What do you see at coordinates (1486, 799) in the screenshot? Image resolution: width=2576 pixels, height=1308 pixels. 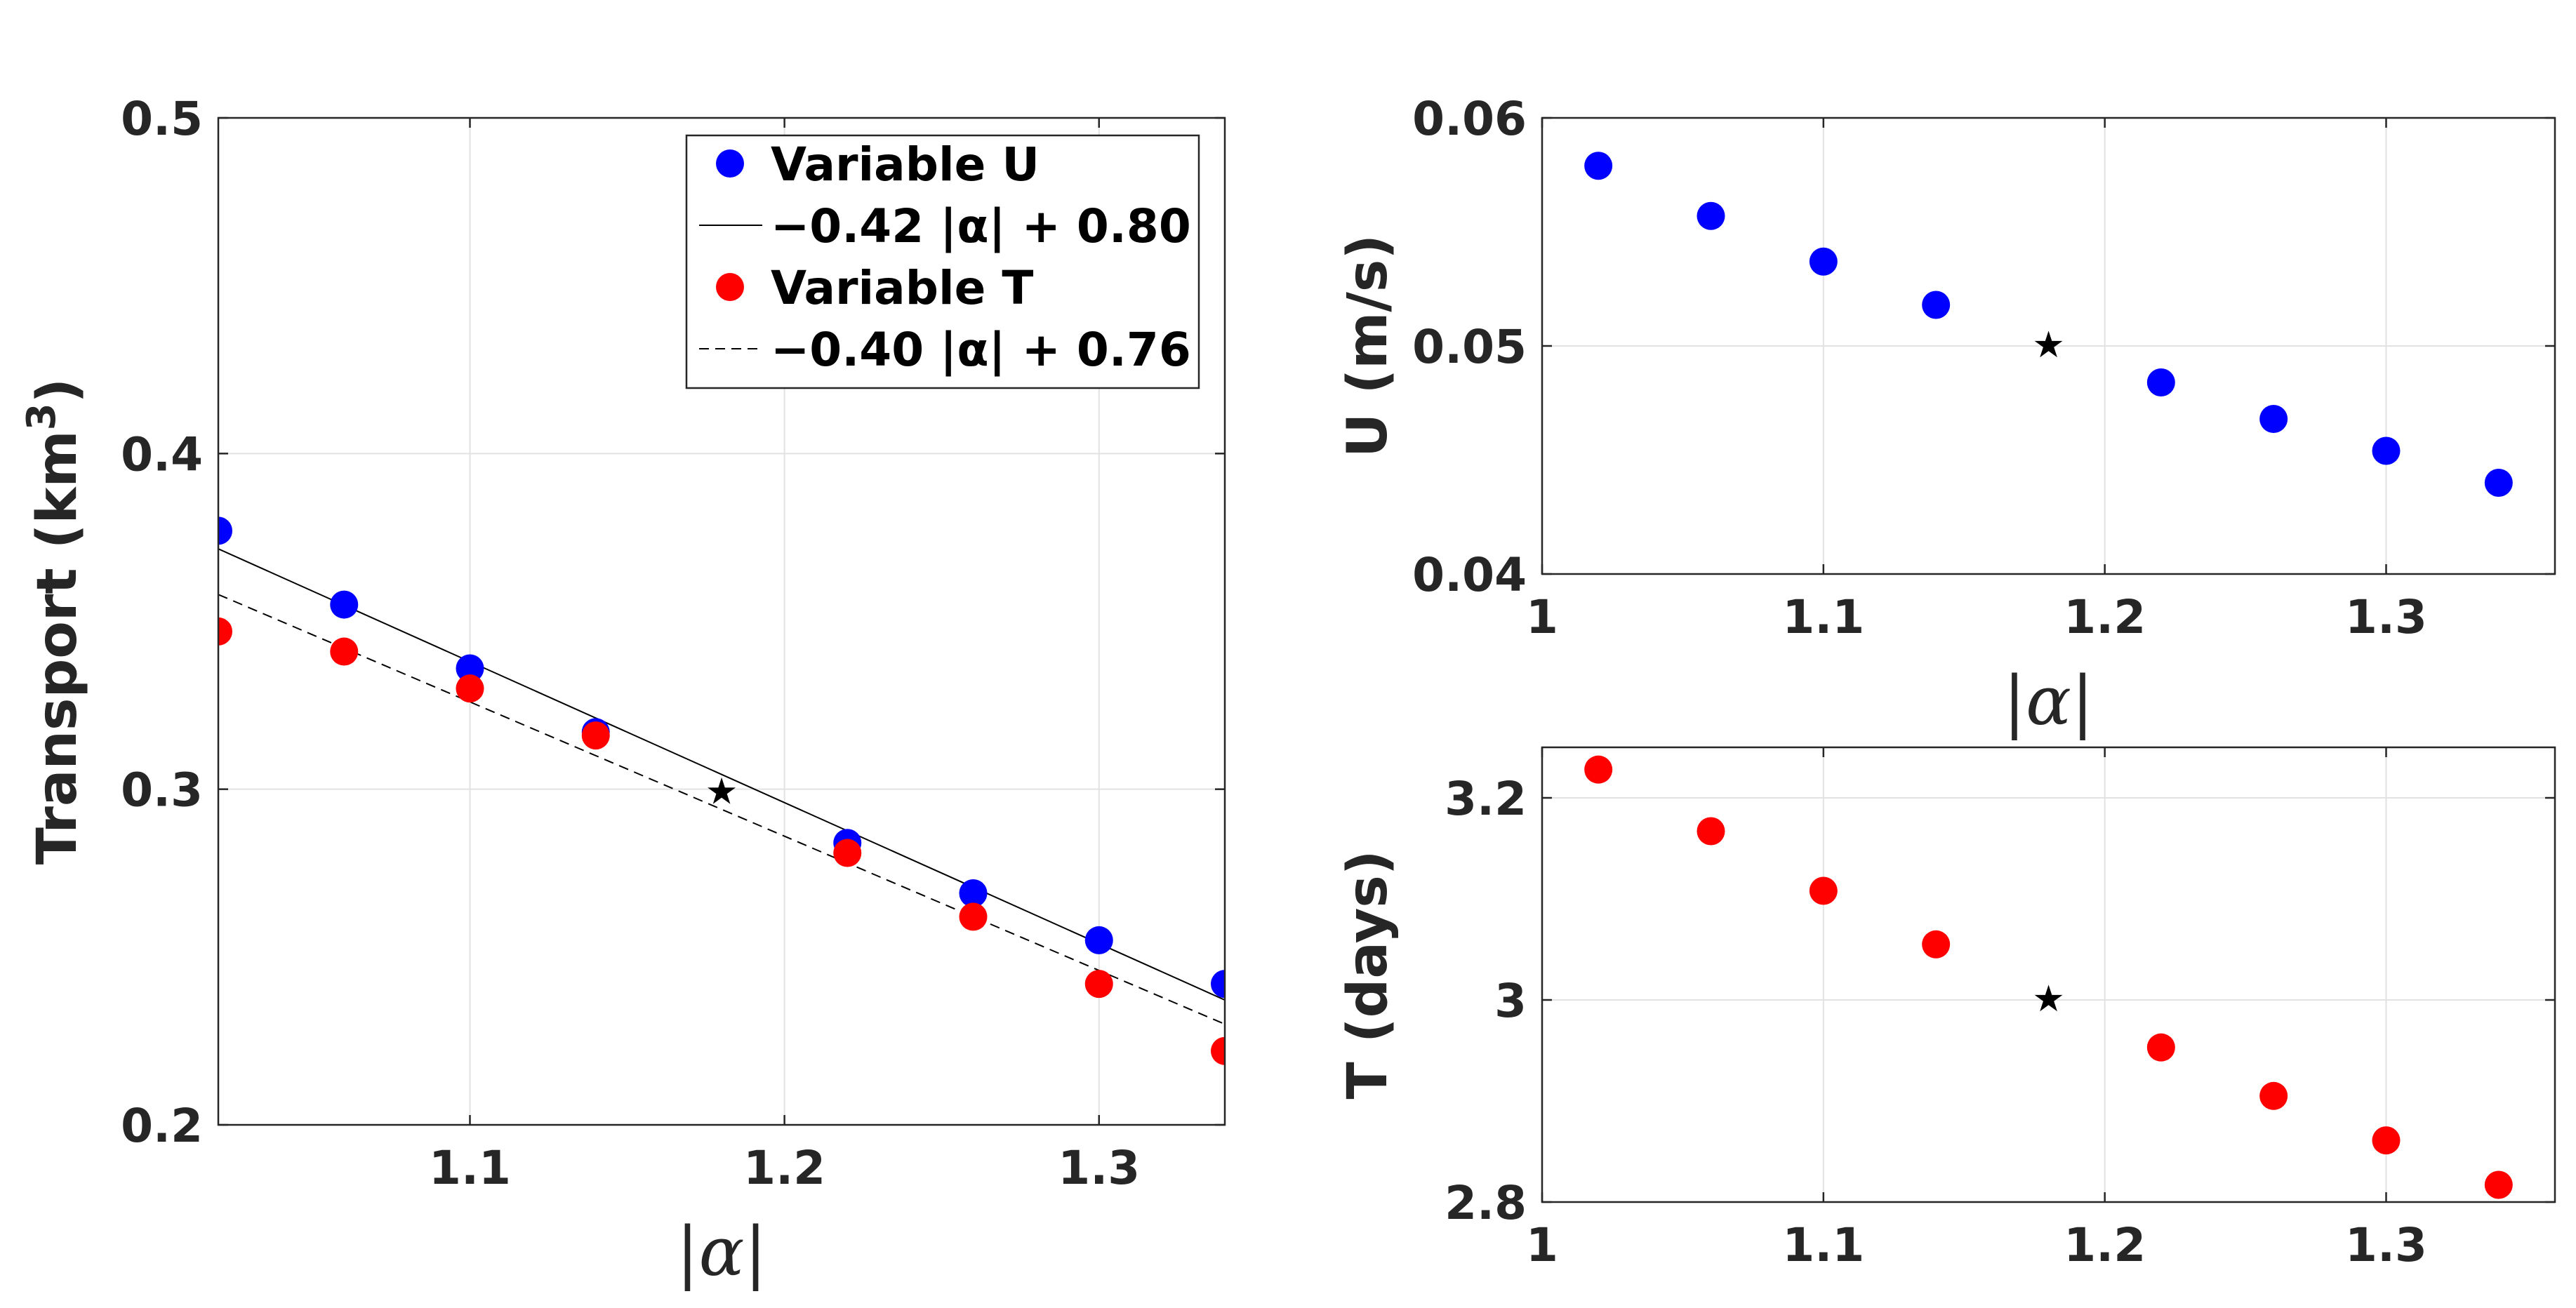 I see `y-tick-label: 3.2` at bounding box center [1486, 799].